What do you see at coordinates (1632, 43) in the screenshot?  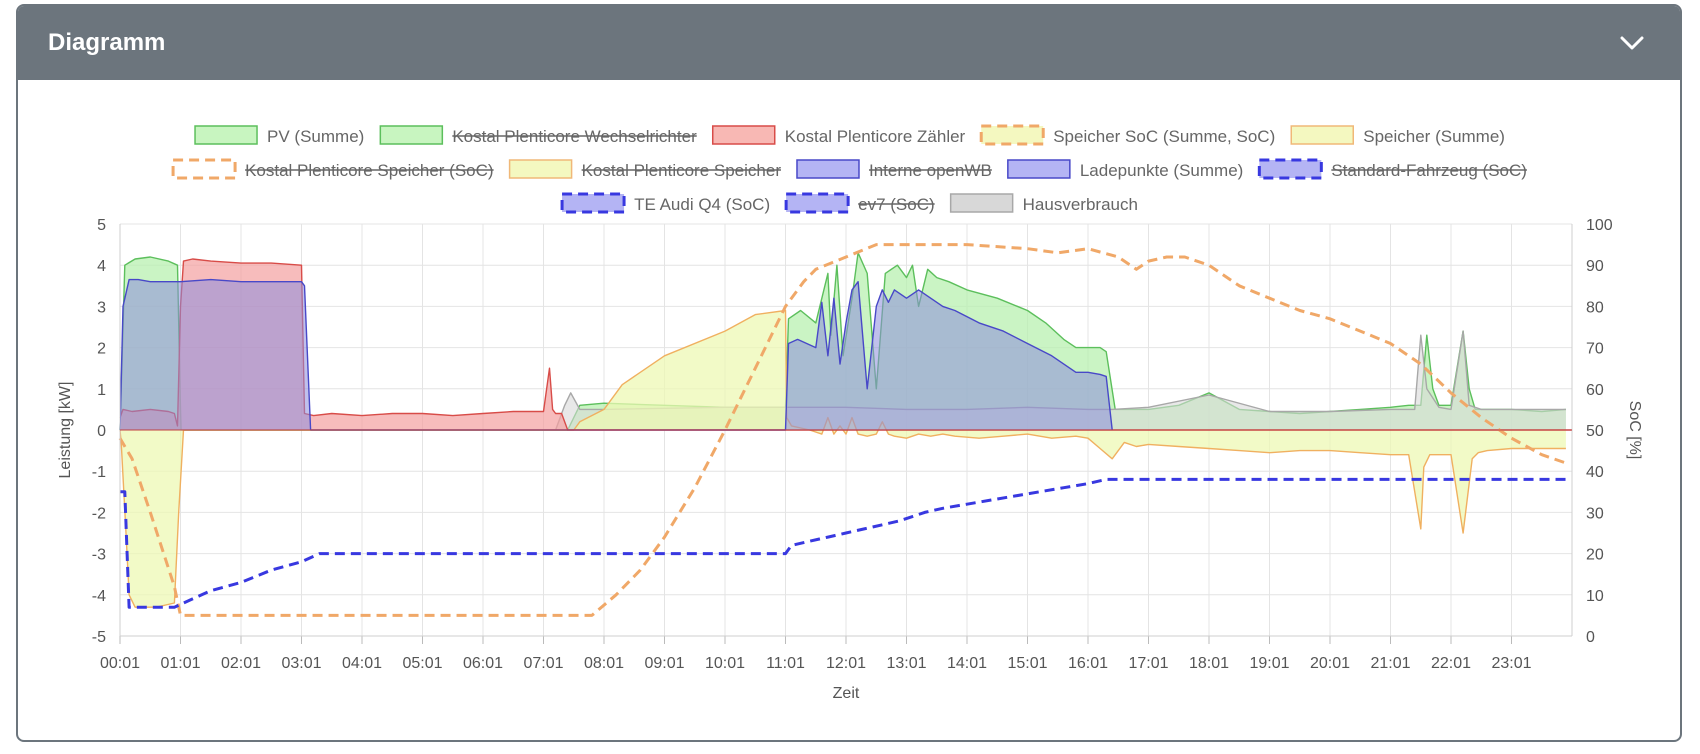 I see `chevron-down-icon` at bounding box center [1632, 43].